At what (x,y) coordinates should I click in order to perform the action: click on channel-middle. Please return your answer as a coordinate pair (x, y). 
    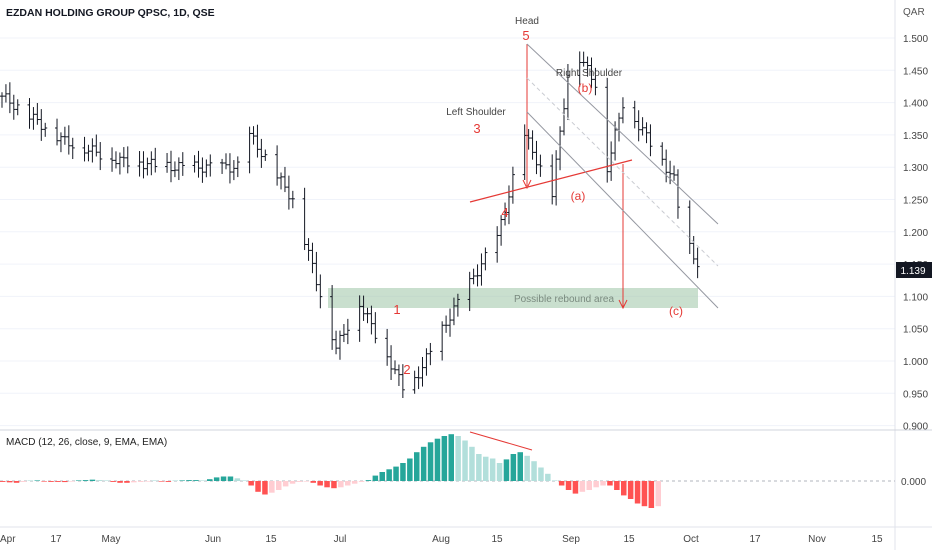
    Looking at the image, I should click on (622, 172).